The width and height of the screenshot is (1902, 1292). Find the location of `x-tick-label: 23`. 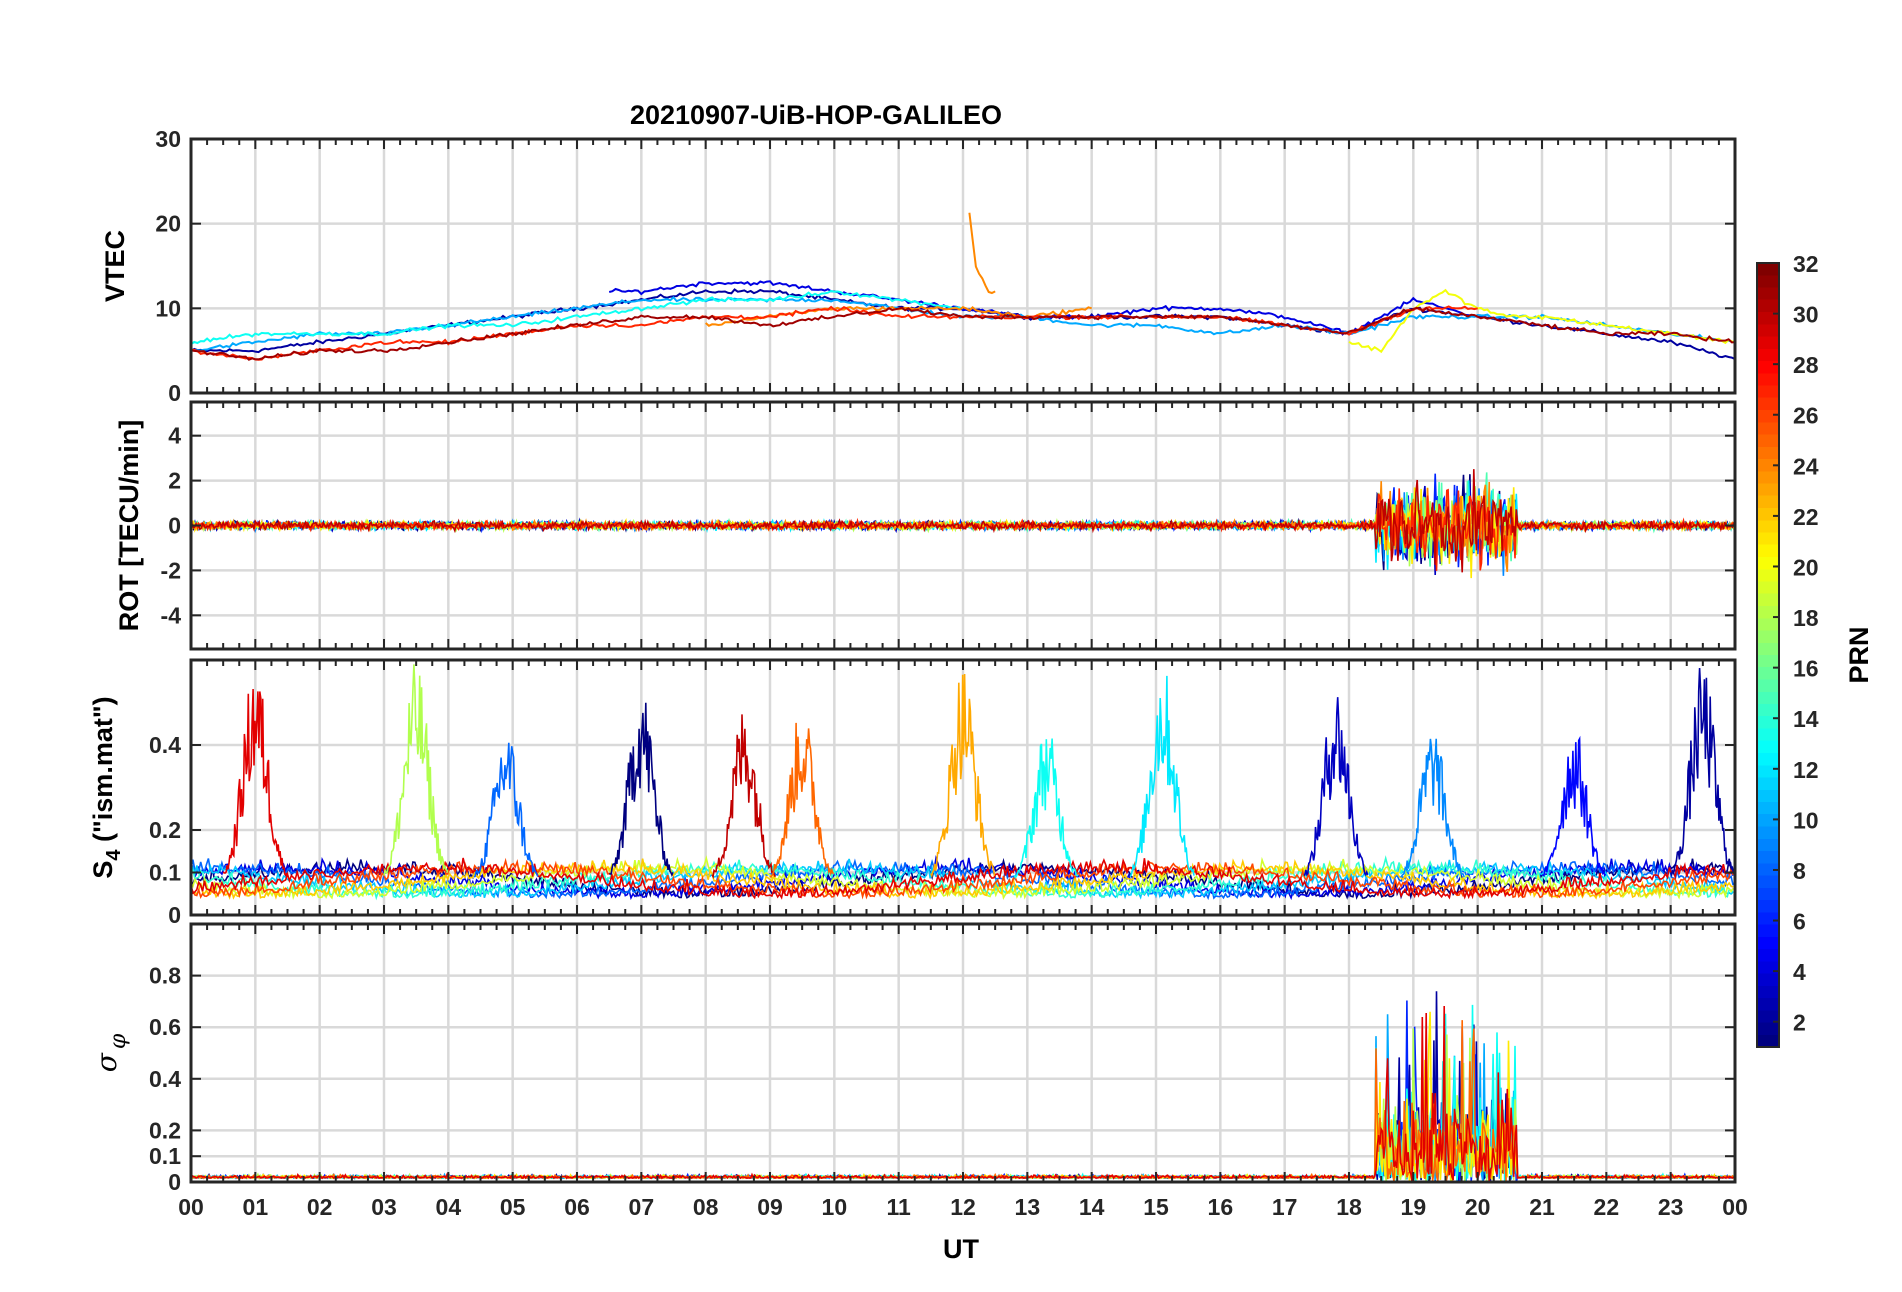

x-tick-label: 23 is located at coordinates (1671, 1207).